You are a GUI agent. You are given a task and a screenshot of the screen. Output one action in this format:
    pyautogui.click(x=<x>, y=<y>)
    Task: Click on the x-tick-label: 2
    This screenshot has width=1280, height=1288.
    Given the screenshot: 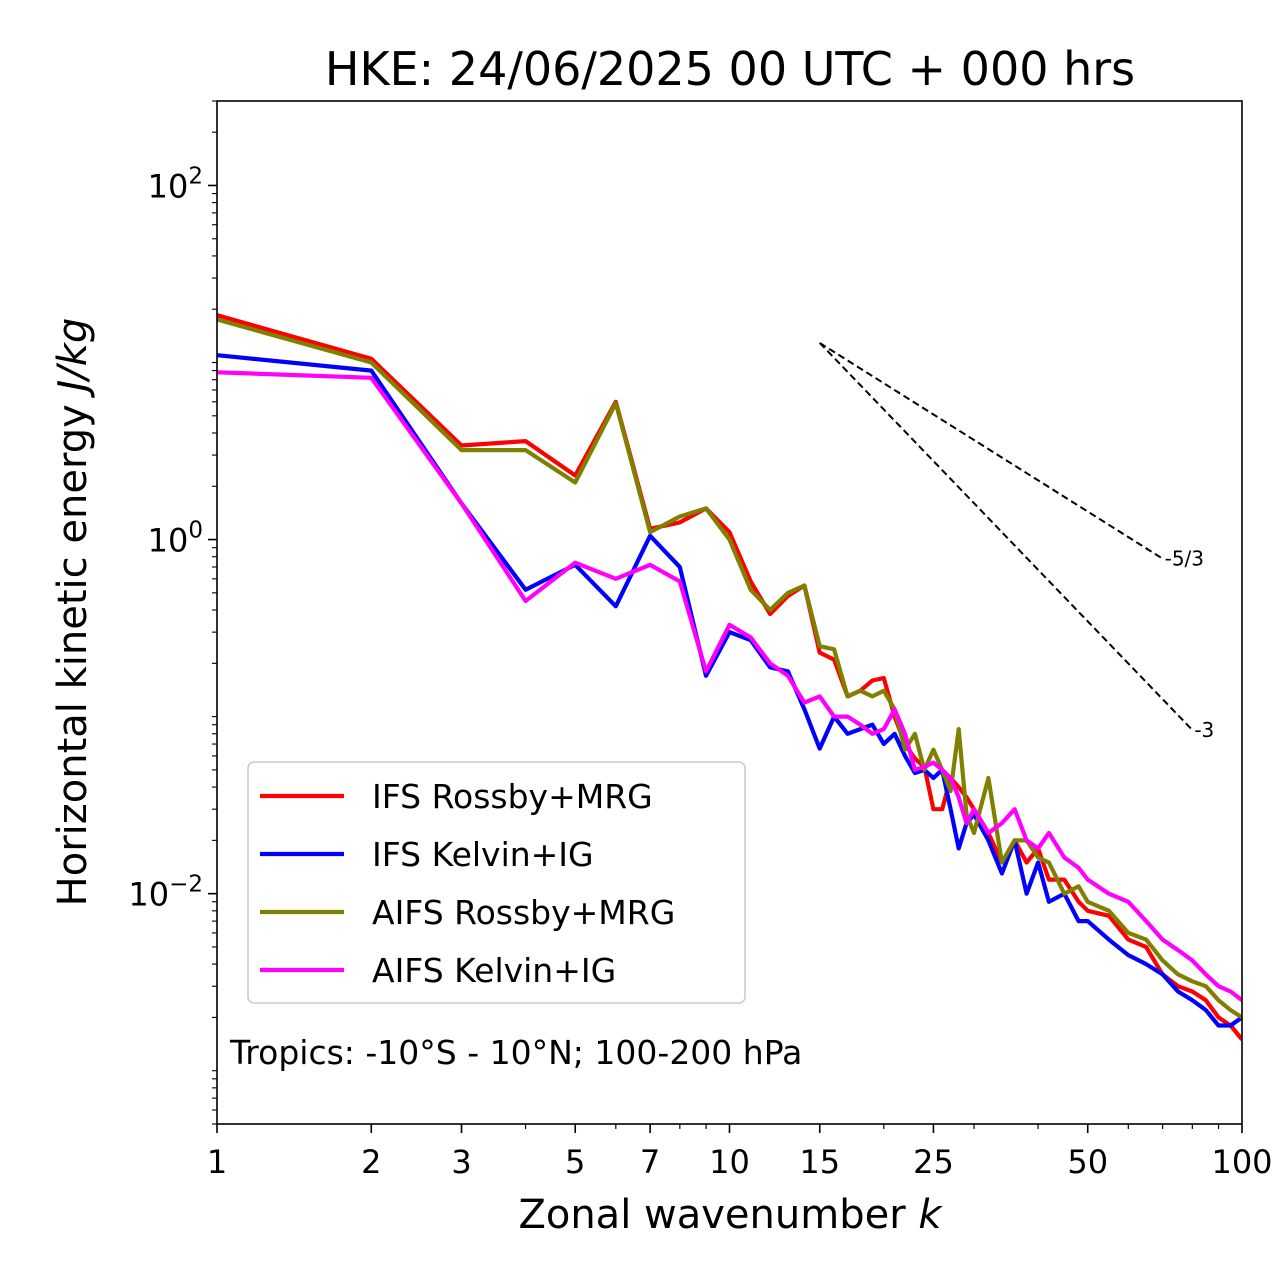 What is the action you would take?
    pyautogui.click(x=371, y=1162)
    